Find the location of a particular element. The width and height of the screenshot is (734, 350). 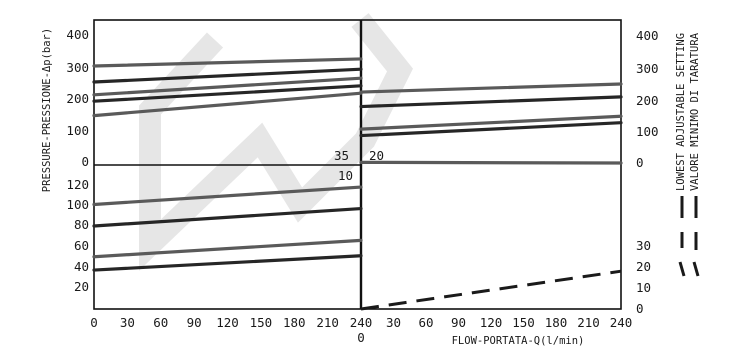

xtick-left: 30 is located at coordinates (127, 322).